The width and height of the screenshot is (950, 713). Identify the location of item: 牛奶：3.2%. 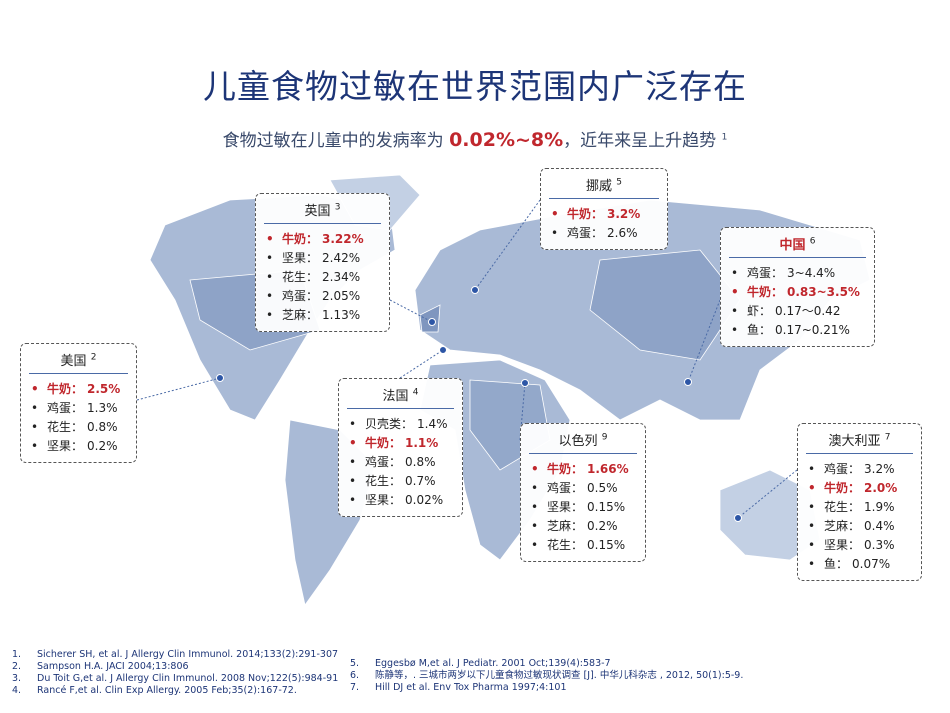
(609, 214).